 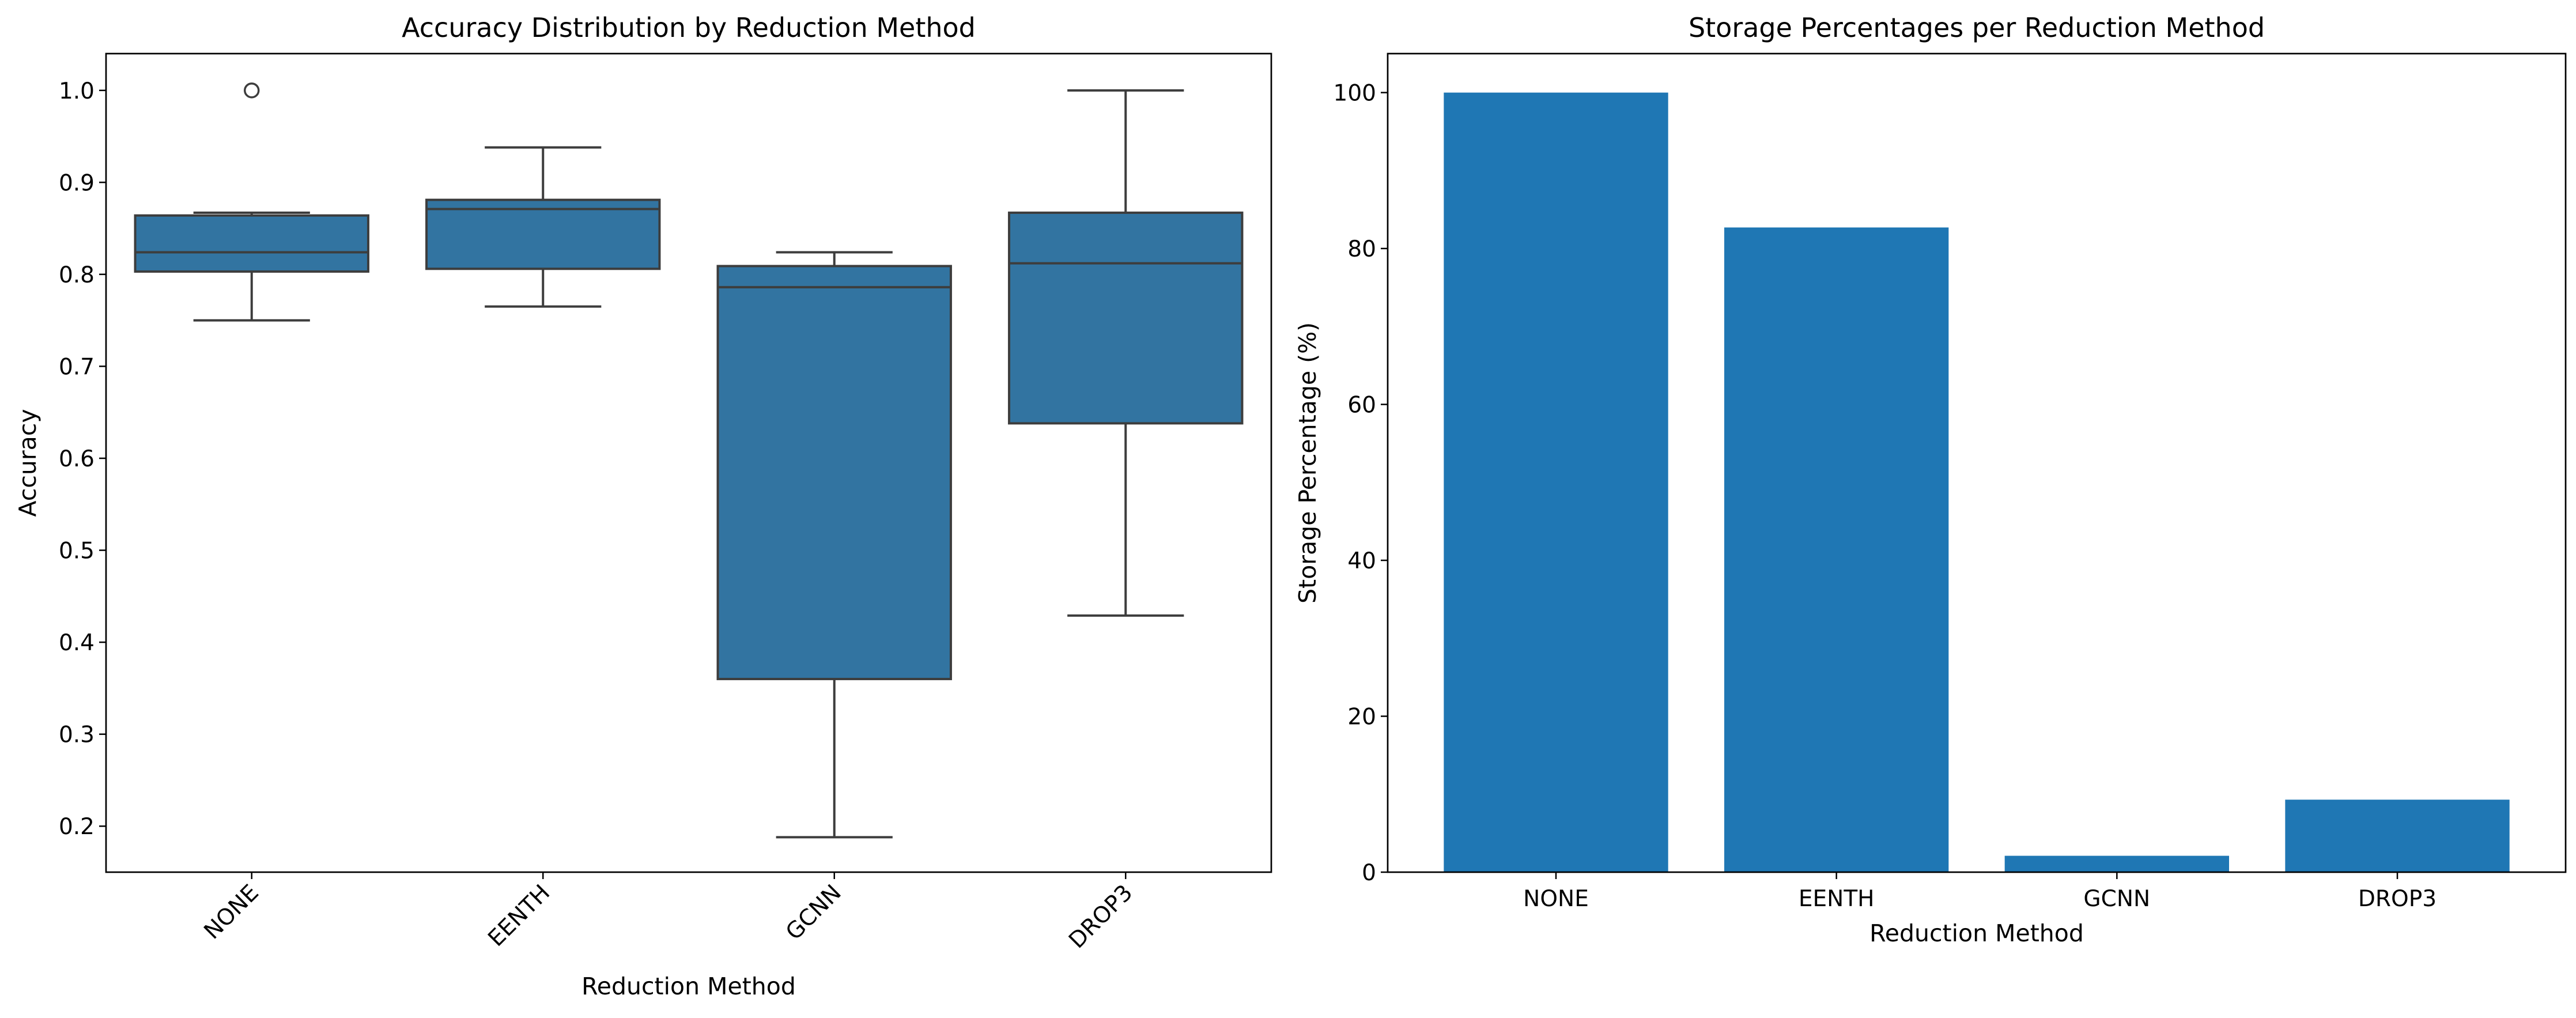 What do you see at coordinates (1361, 717) in the screenshot?
I see `storage-y-tick-label-1: 20` at bounding box center [1361, 717].